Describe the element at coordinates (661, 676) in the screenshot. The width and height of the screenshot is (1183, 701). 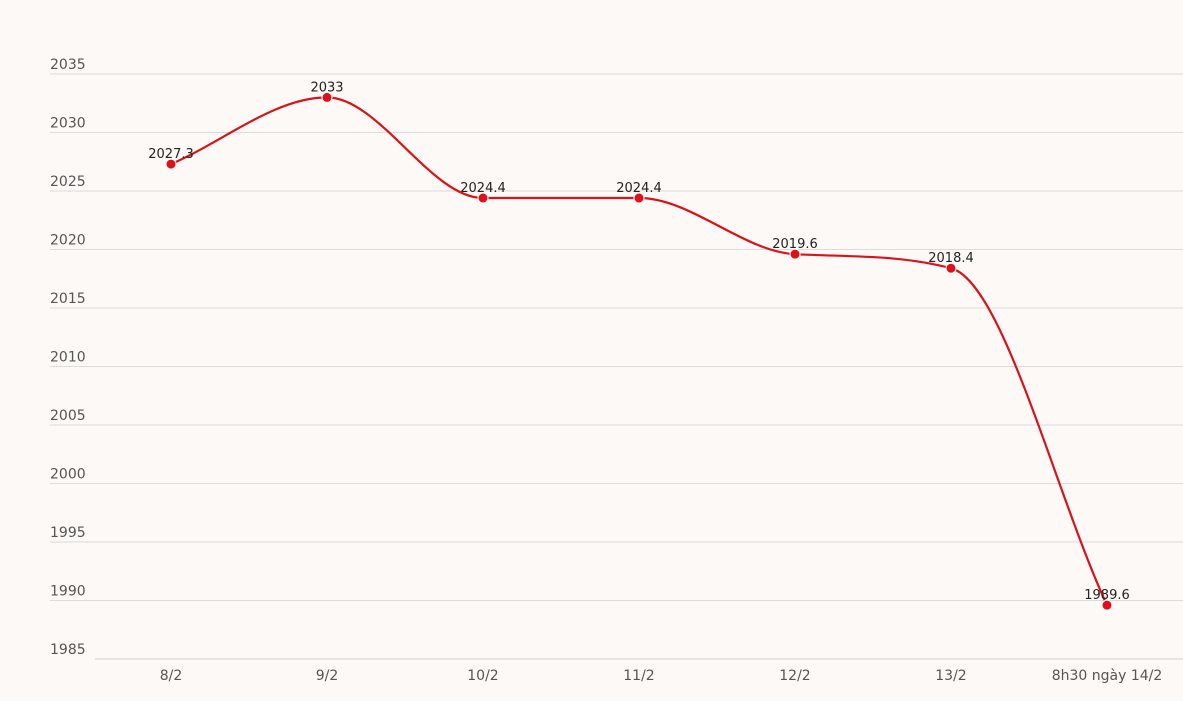
I see `x-axis: 8/2 9/2 10/2 11/2 12/2 13/2 8h30 ngày 14/2` at that location.